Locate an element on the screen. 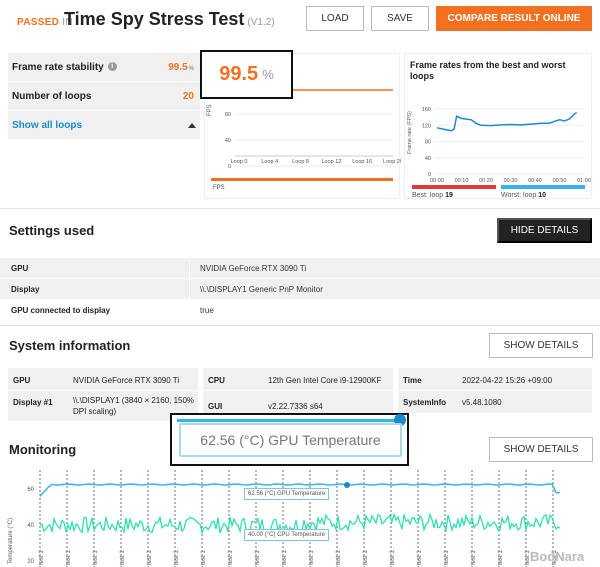 The height and width of the screenshot is (567, 600). show-all-loops-toggle: Show all loops is located at coordinates (104, 125).